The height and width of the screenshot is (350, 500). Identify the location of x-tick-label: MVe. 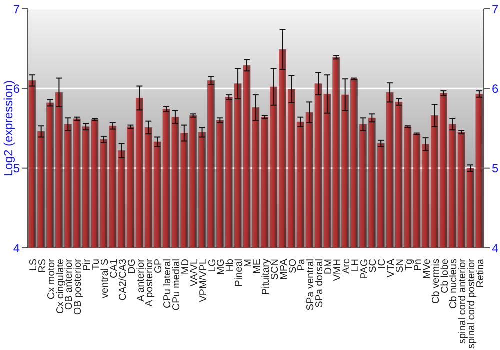
(427, 269).